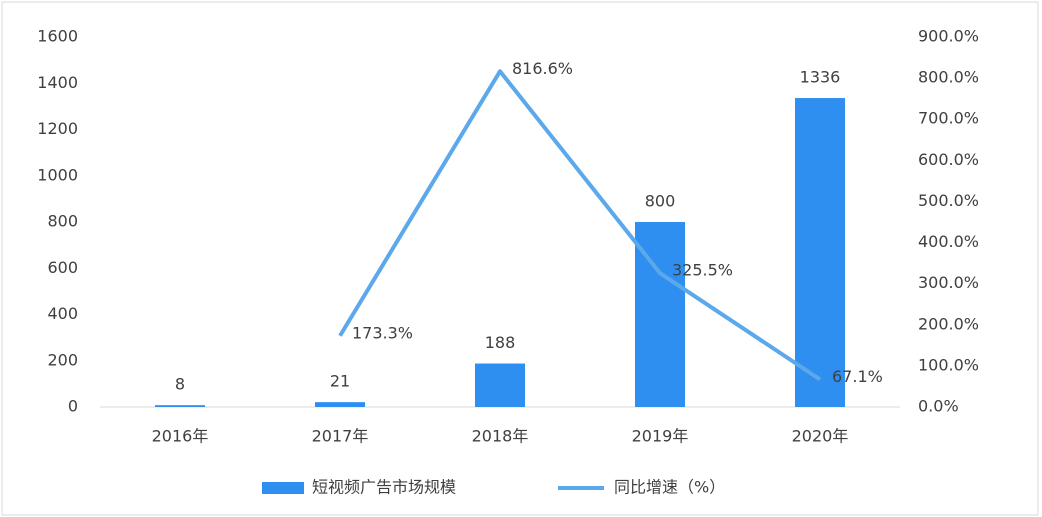 This screenshot has height=517, width=1042. What do you see at coordinates (938, 406) in the screenshot?
I see `y2-tick-label: 0.0%` at bounding box center [938, 406].